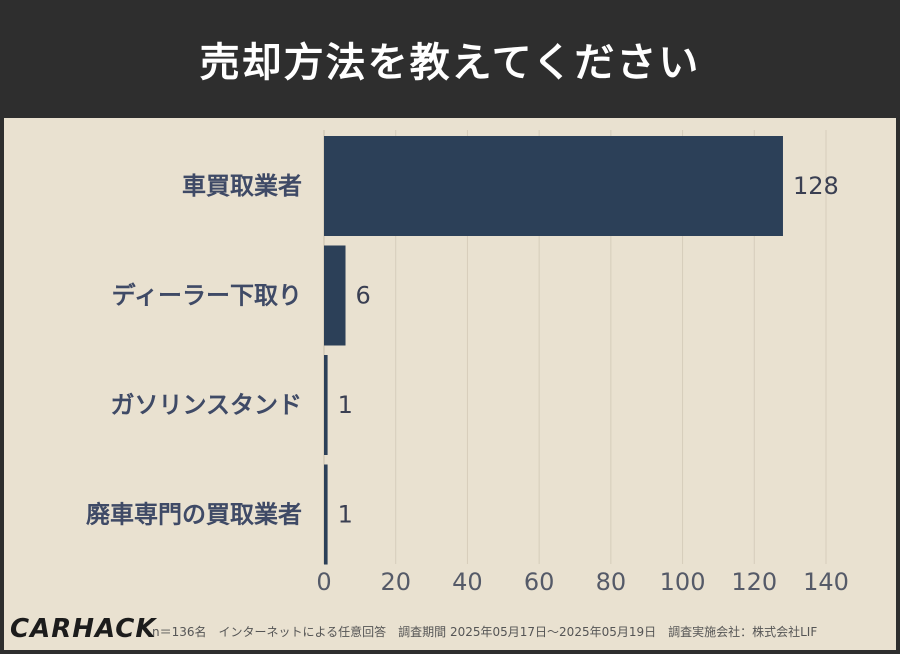  I want to click on x-tick-label-0: 0, so click(323, 582).